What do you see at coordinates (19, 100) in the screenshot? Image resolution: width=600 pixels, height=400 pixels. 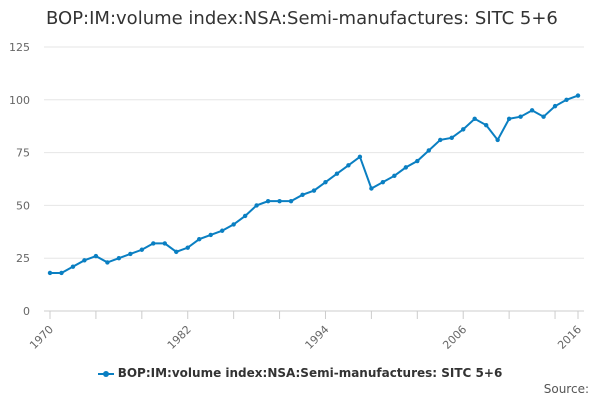 I see `y-tick-label: 100` at bounding box center [19, 100].